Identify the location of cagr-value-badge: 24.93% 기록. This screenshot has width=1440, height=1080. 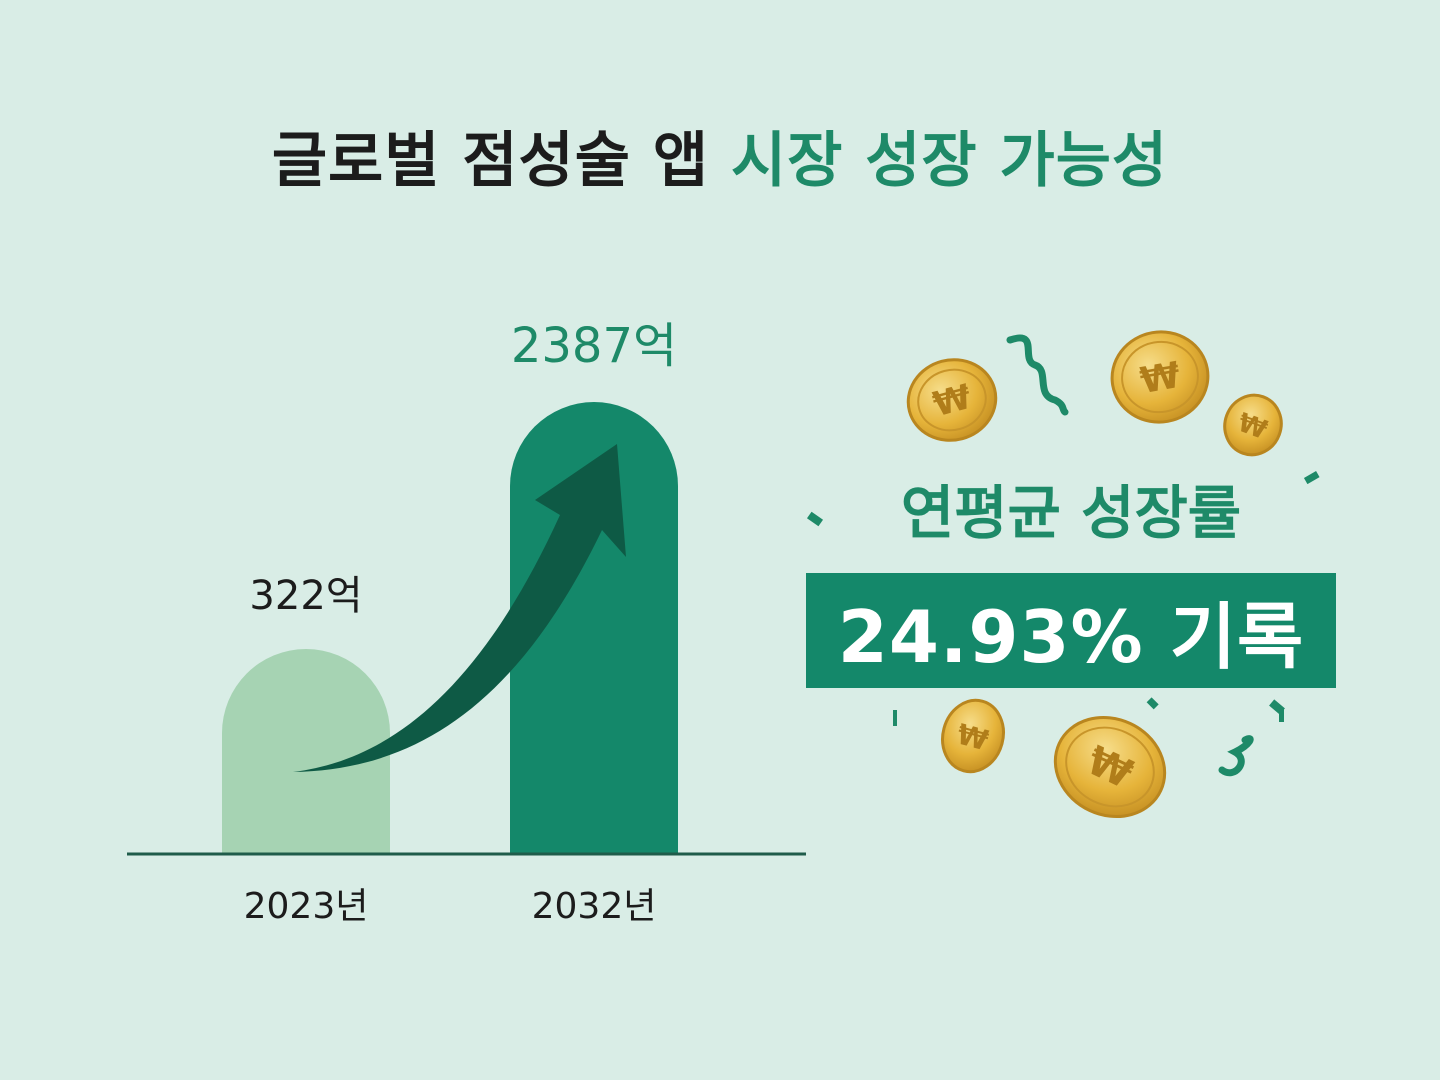
(1071, 630).